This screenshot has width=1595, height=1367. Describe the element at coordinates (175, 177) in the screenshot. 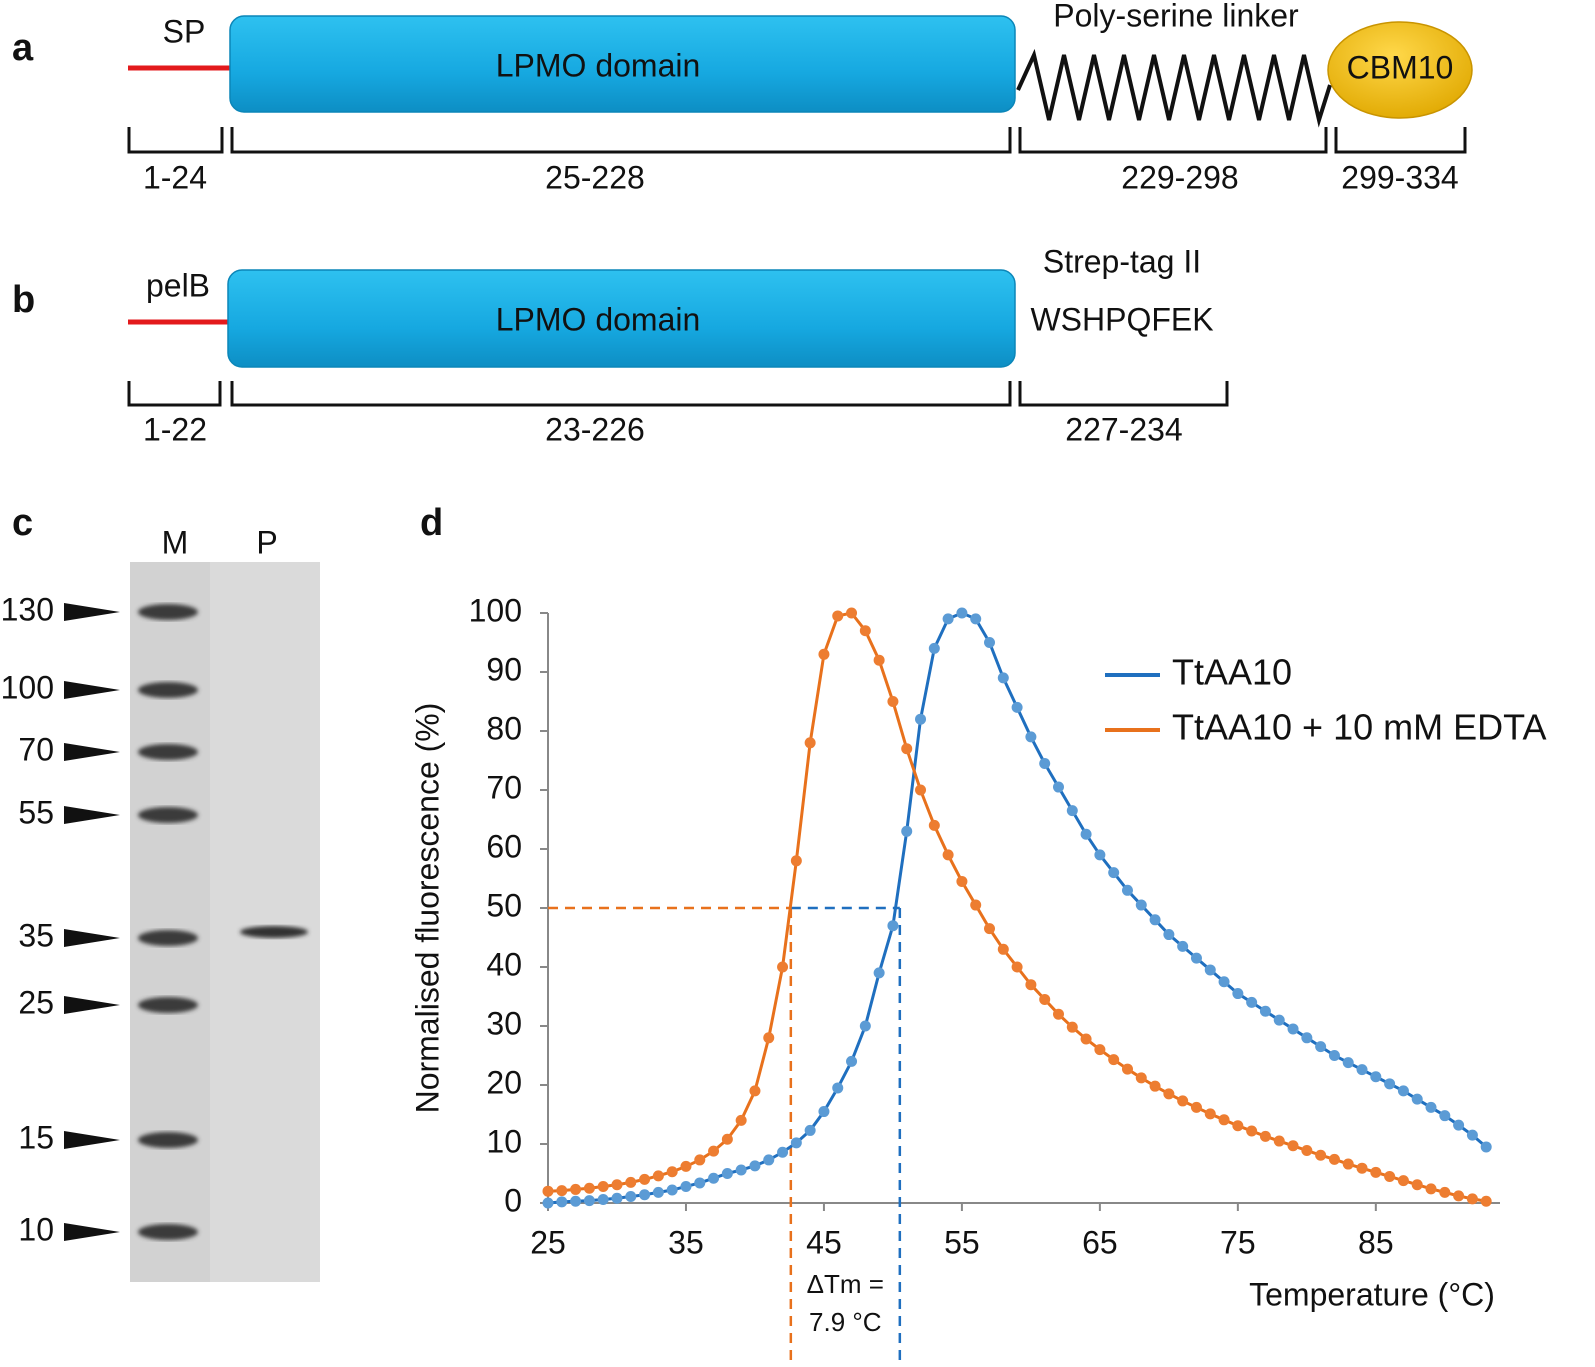

I see `range-label: 1-24` at that location.